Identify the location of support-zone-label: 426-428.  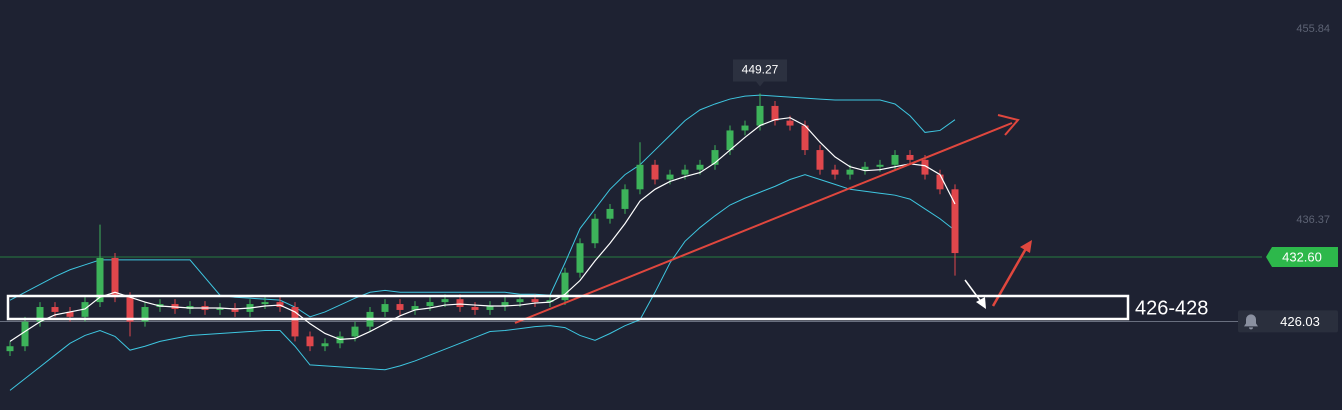
(1171, 308).